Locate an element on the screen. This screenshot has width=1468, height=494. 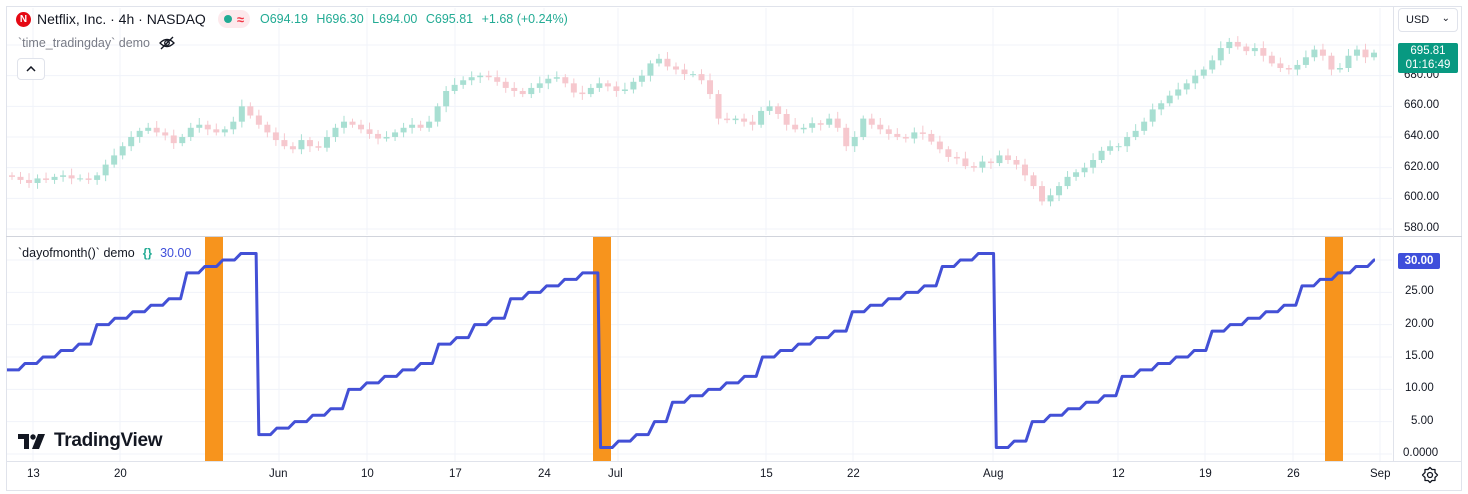
time-axis-label: 13 is located at coordinates (33, 474).